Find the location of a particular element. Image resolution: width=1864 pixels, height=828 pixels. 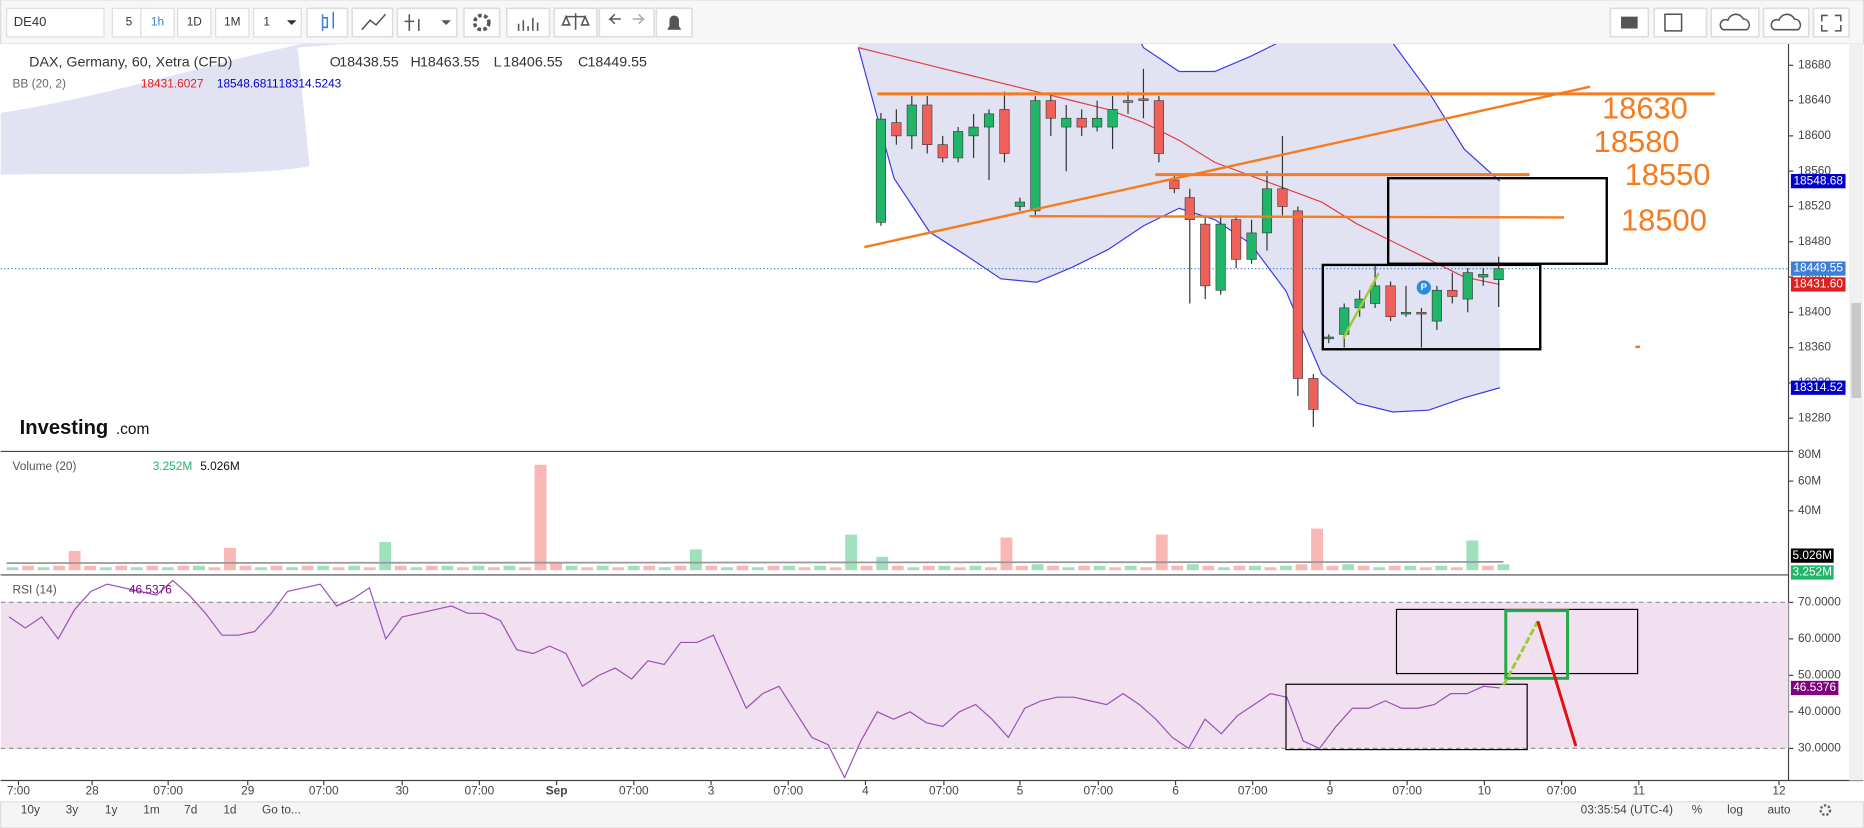

dropdown-icon is located at coordinates (291, 22).